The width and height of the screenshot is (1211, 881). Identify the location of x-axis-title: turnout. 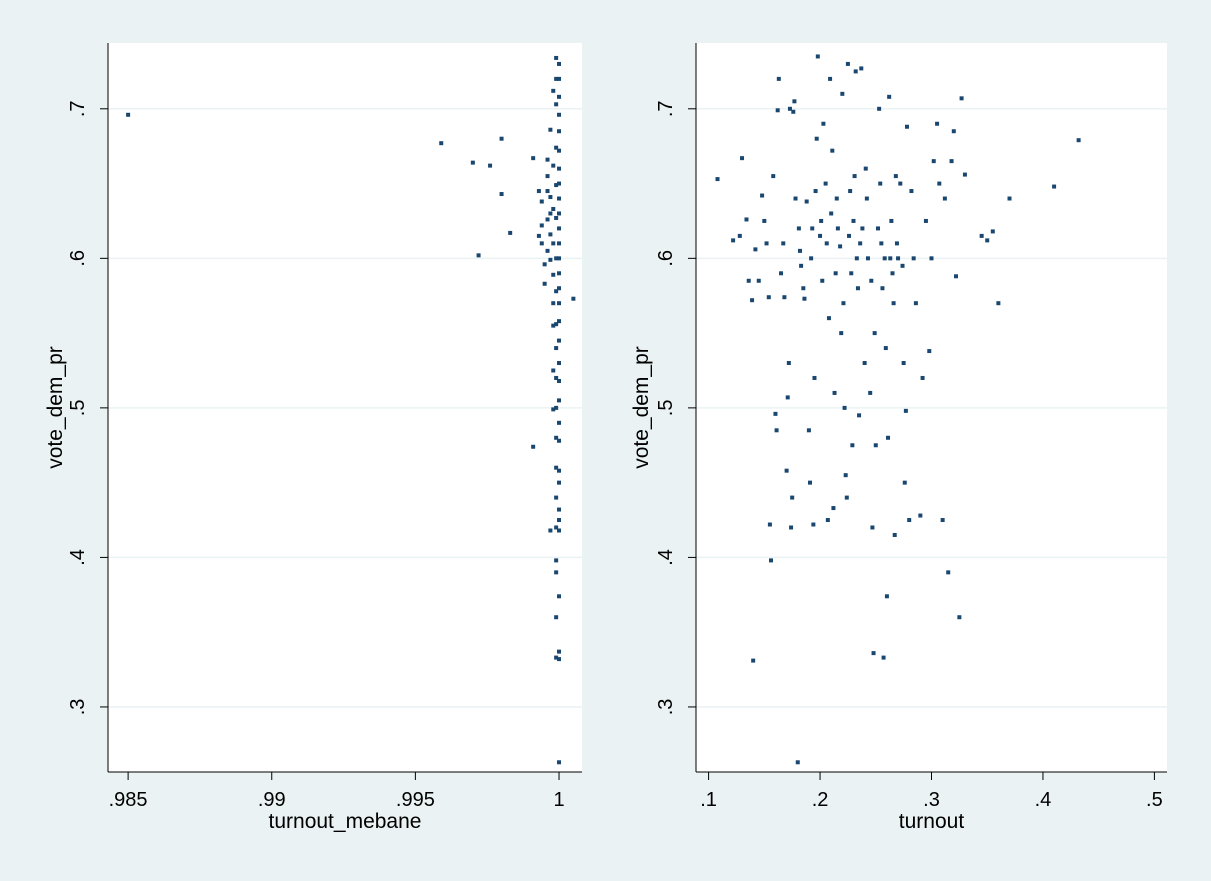
(932, 821).